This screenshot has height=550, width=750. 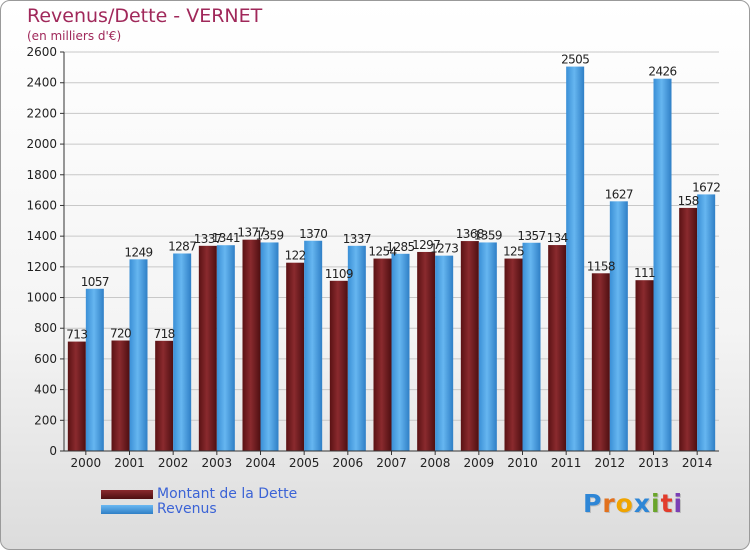 What do you see at coordinates (313, 234) in the screenshot?
I see `data-label-revenus-2005: 1370` at bounding box center [313, 234].